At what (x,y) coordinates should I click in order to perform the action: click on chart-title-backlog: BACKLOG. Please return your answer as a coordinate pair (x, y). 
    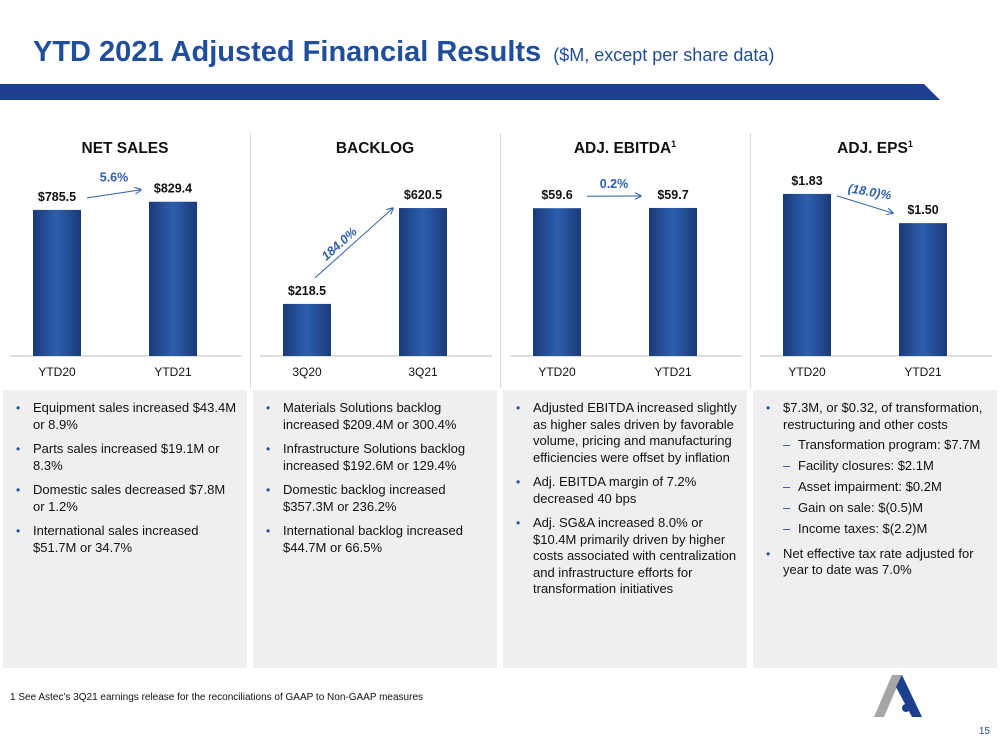
    Looking at the image, I should click on (375, 149).